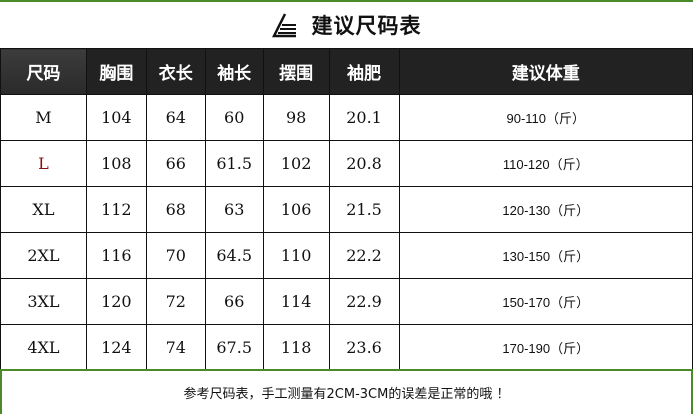  Describe the element at coordinates (234, 71) in the screenshot. I see `column-header: 袖长` at that location.